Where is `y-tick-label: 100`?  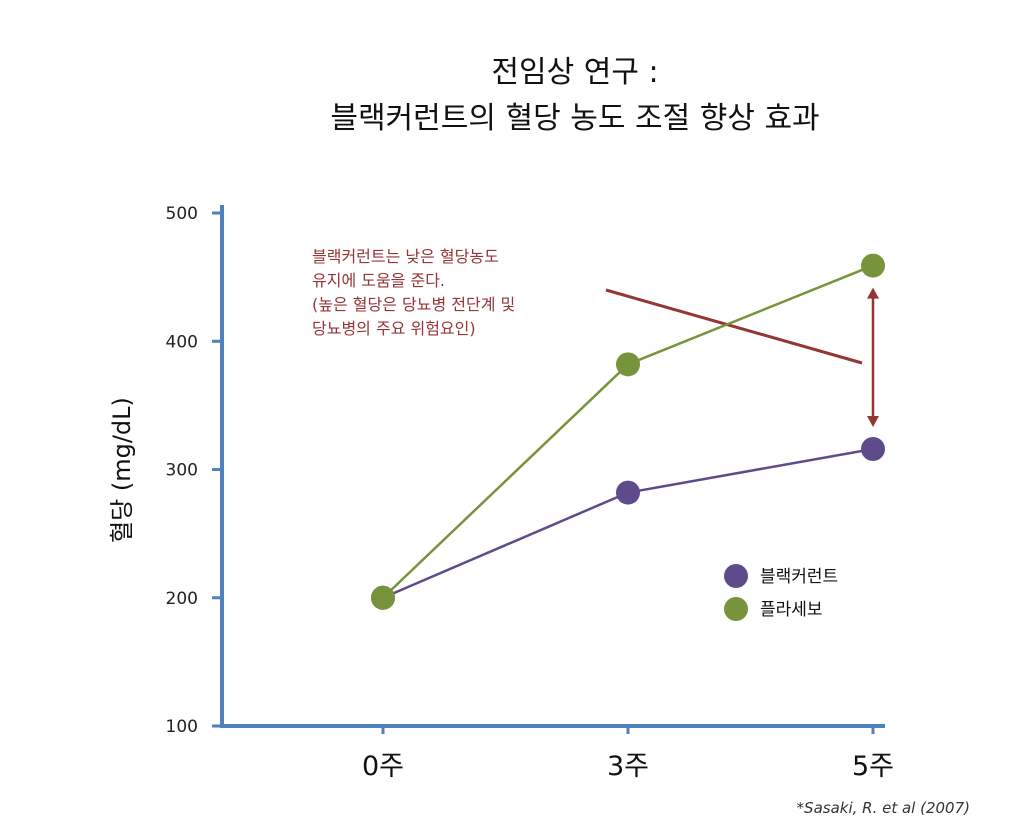 y-tick-label: 100 is located at coordinates (182, 727).